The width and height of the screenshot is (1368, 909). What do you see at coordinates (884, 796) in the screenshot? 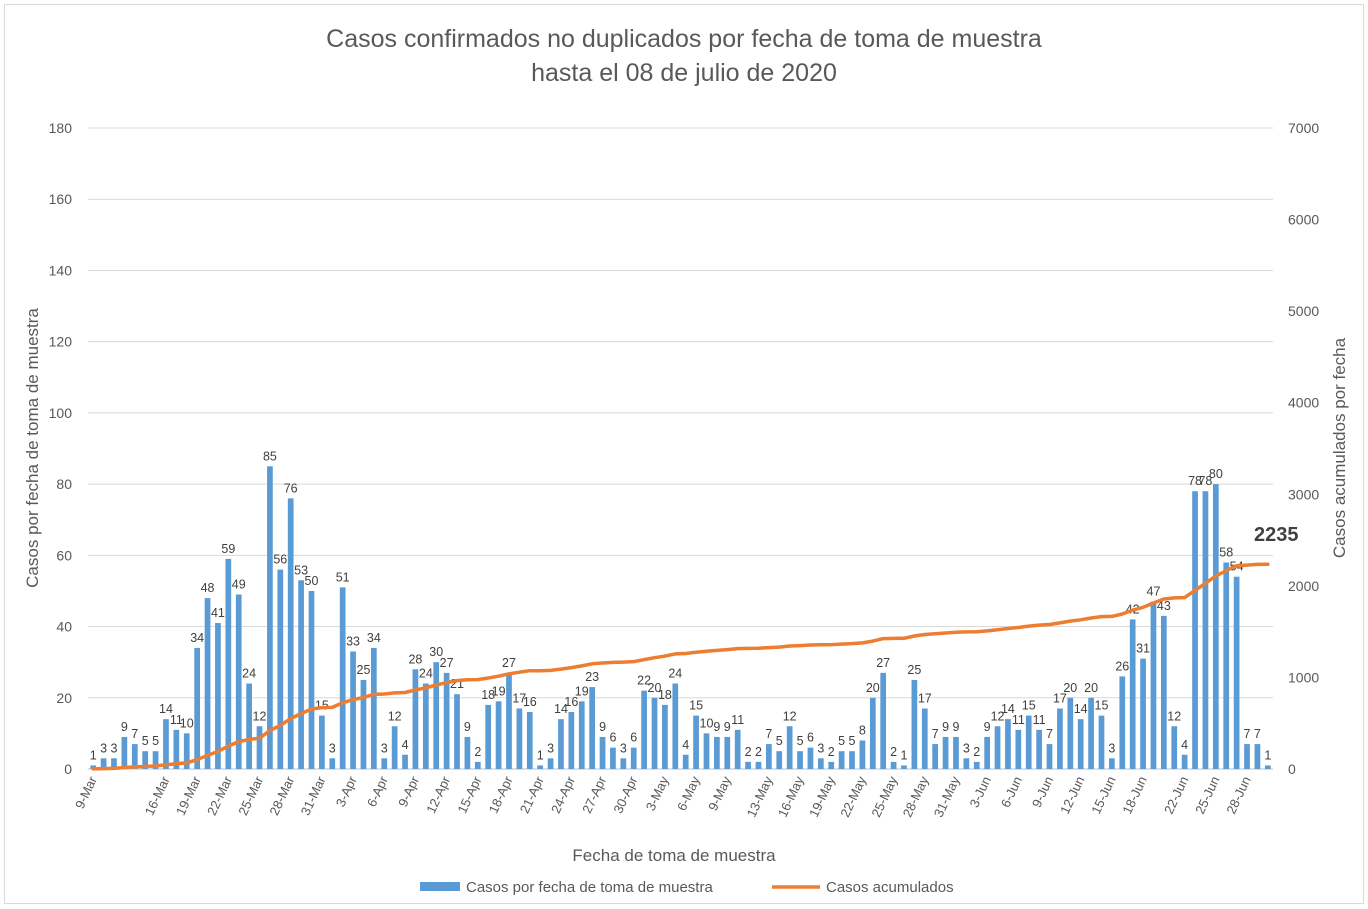
I see `x-tick-label: 25-May` at bounding box center [884, 796].